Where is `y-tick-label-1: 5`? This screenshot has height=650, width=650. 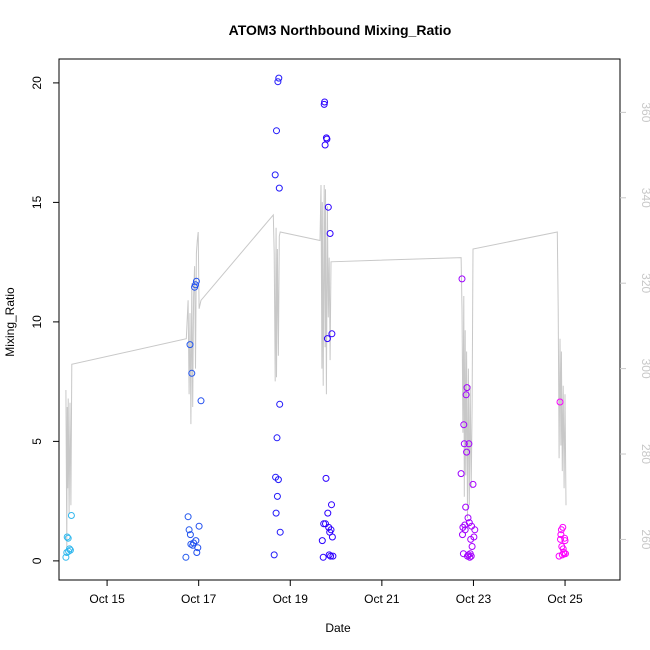 y-tick-label-1: 5 is located at coordinates (37, 441).